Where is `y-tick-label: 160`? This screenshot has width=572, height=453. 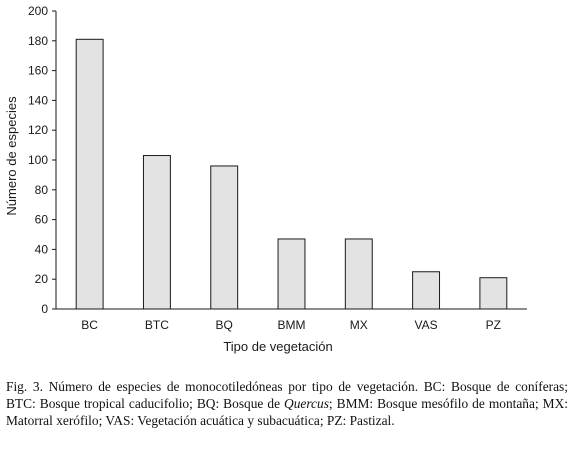
y-tick-label: 160 is located at coordinates (38, 71).